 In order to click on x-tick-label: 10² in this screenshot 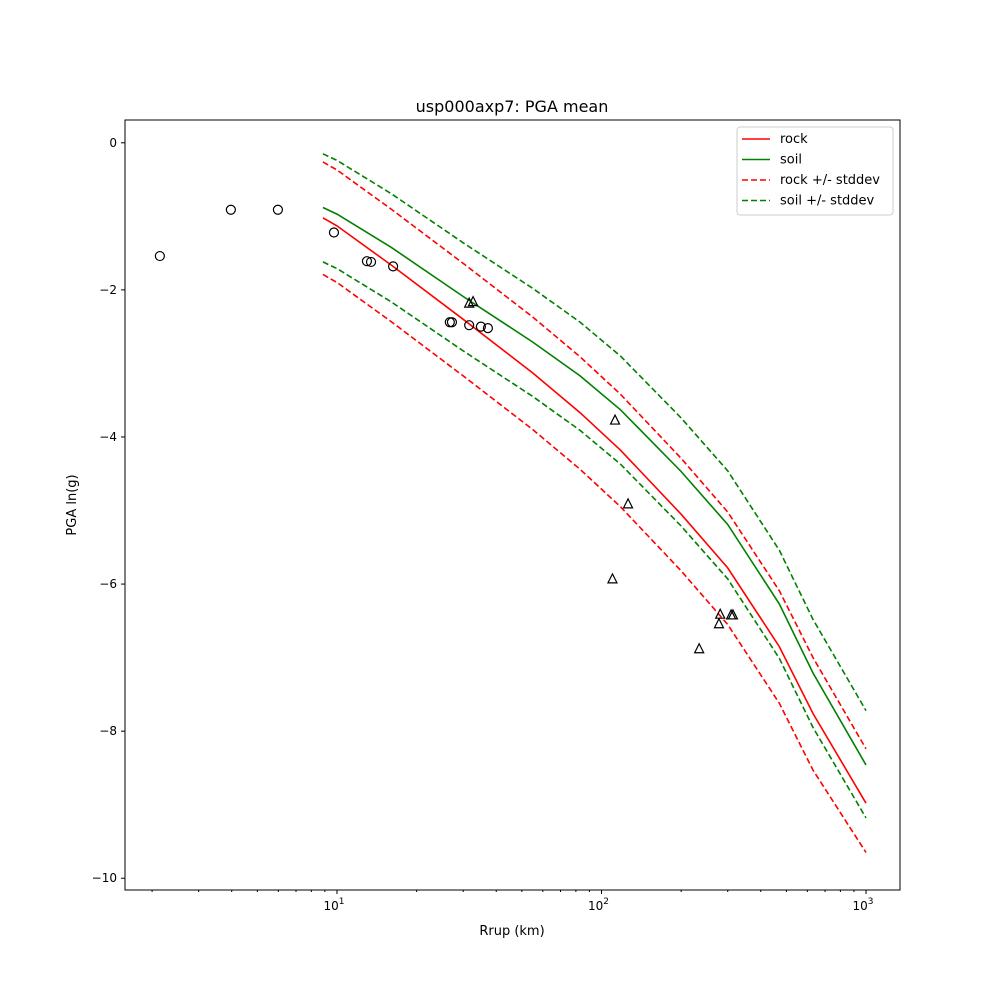, I will do `click(598, 905)`.